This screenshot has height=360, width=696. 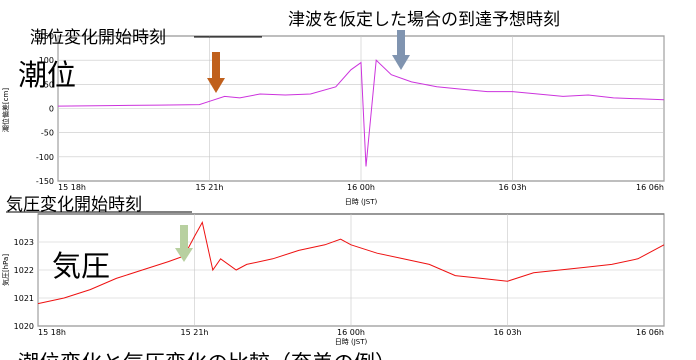 I want to click on pressure-x-tick-label: 16 06h, so click(x=650, y=332).